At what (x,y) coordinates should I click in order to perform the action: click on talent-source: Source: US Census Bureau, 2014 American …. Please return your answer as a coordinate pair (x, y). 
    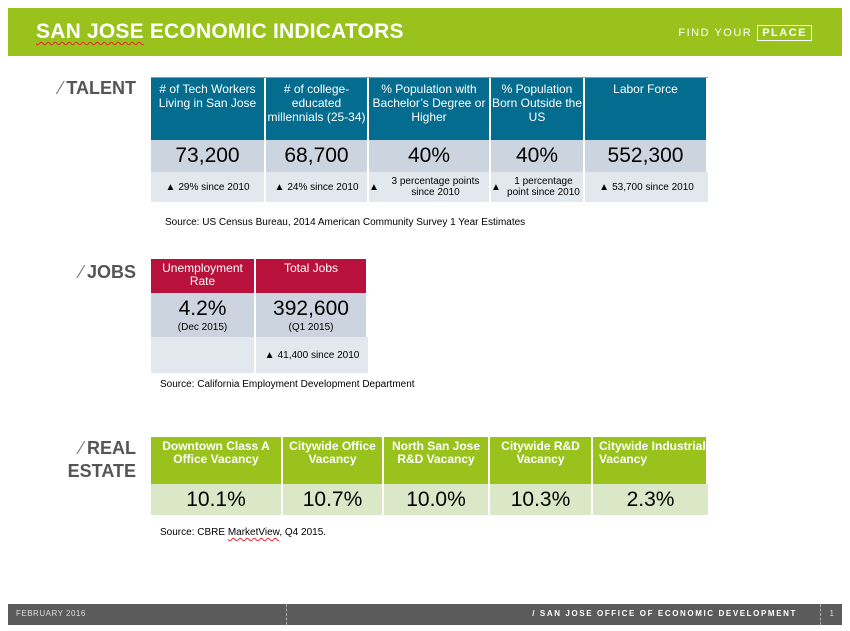
    Looking at the image, I should click on (345, 222).